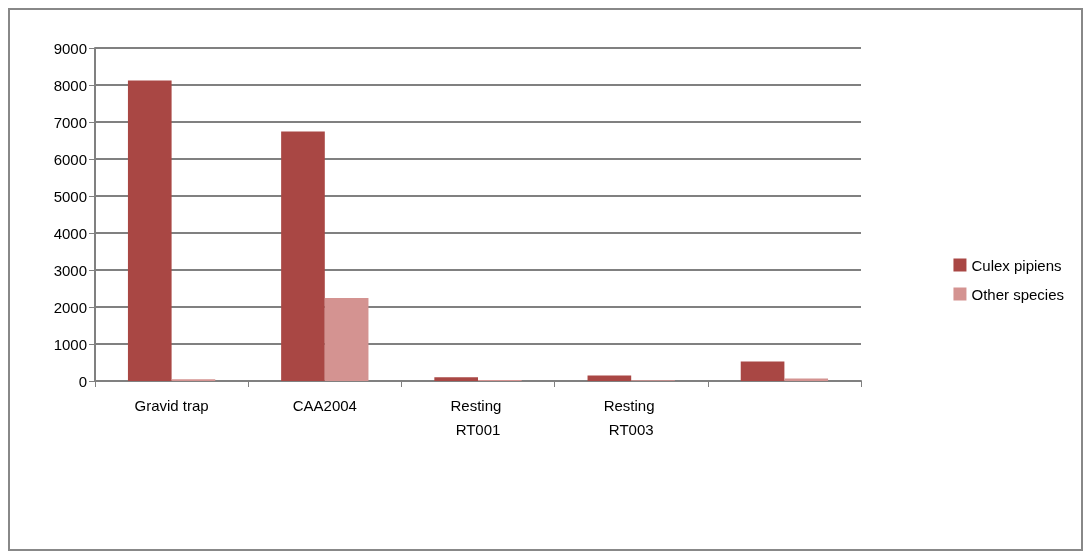 This screenshot has height=551, width=1083. Describe the element at coordinates (324, 405) in the screenshot. I see `x-tick-label: CAA2004` at that location.